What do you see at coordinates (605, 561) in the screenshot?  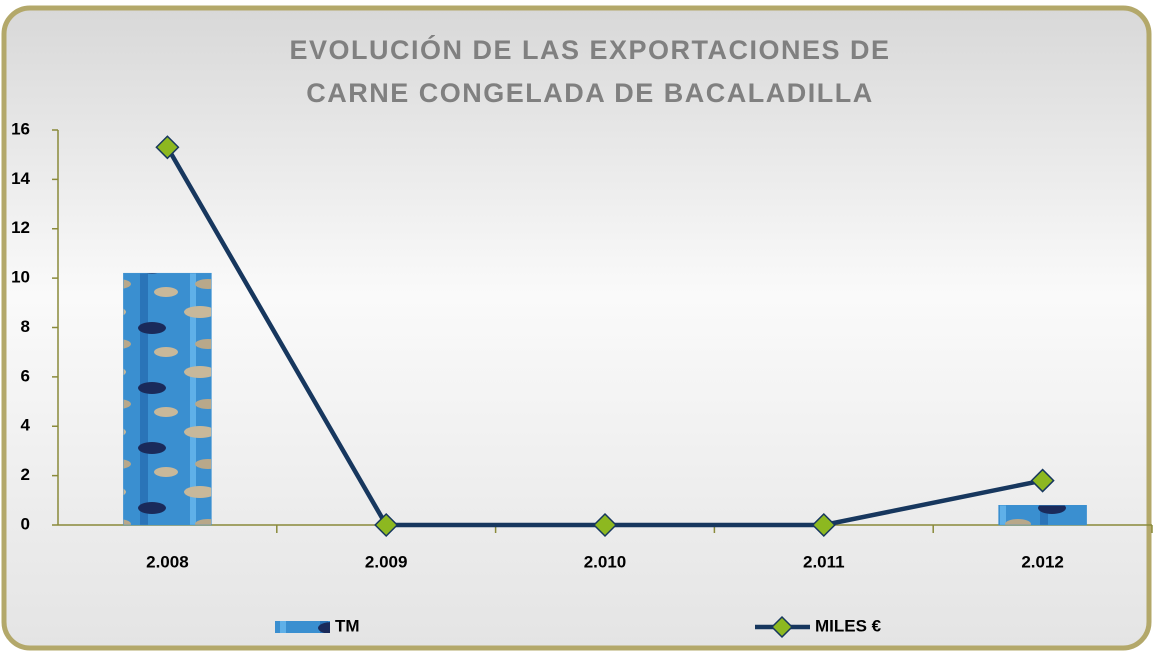 I see `x-tick-label: 2.010` at bounding box center [605, 561].